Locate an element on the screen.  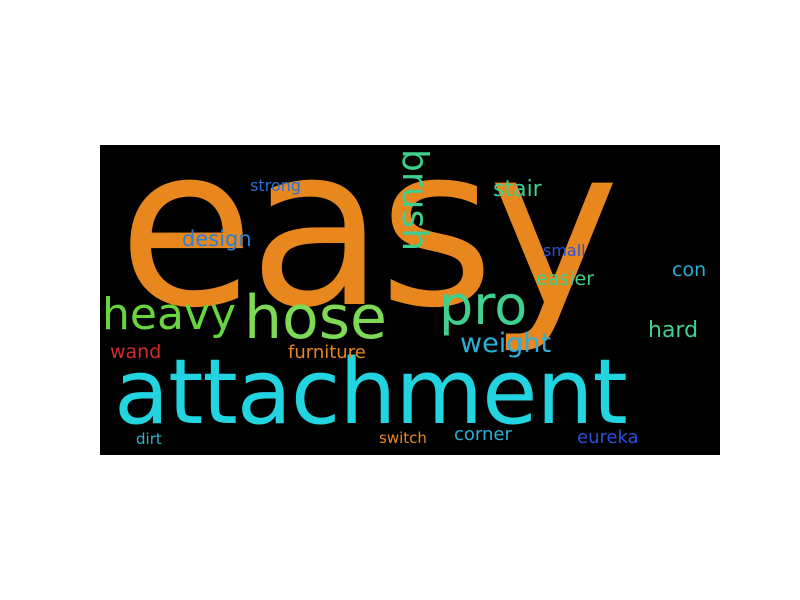
word-stair: stair is located at coordinates (517, 189).